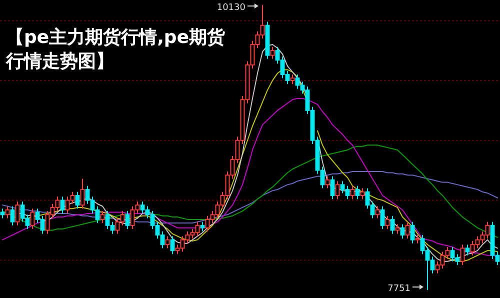  What do you see at coordinates (231, 8) in the screenshot?
I see `annotation: 10130` at bounding box center [231, 8].